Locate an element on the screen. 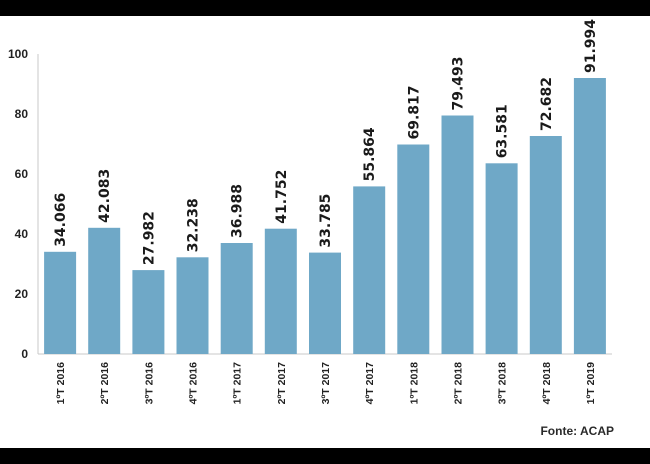 Image resolution: width=650 pixels, height=464 pixels. y-tick-label: 80 is located at coordinates (22, 114).